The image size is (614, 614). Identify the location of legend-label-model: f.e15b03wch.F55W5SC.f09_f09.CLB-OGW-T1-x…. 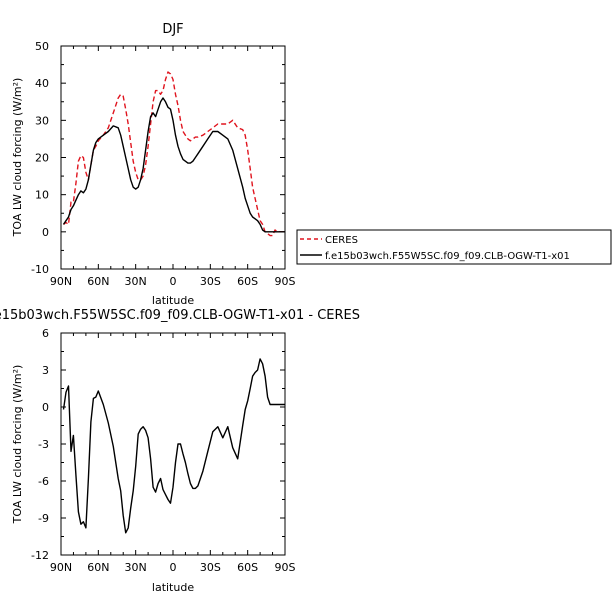
(447, 256).